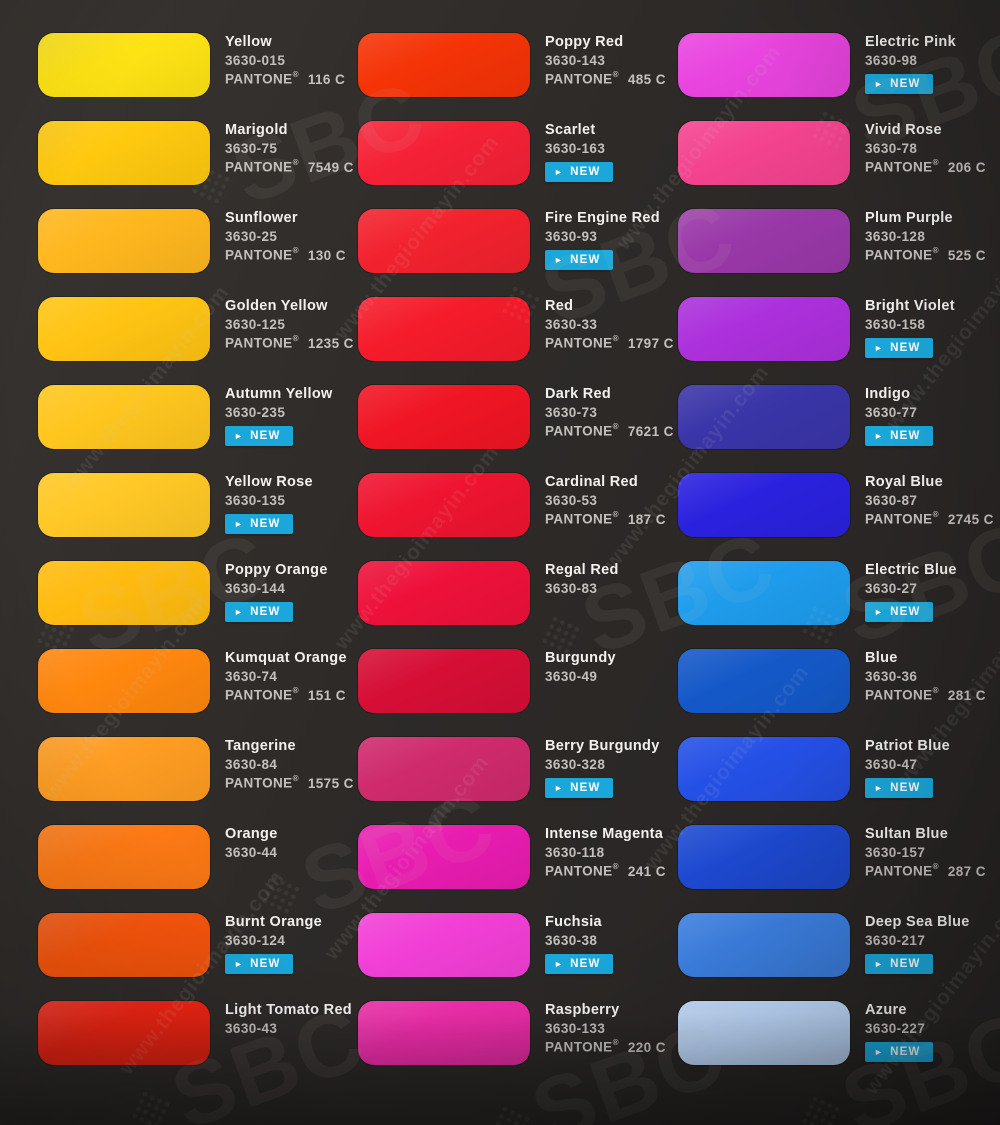 Image resolution: width=1000 pixels, height=1125 pixels. Describe the element at coordinates (891, 588) in the screenshot. I see `swatch-code: 3630-27` at that location.